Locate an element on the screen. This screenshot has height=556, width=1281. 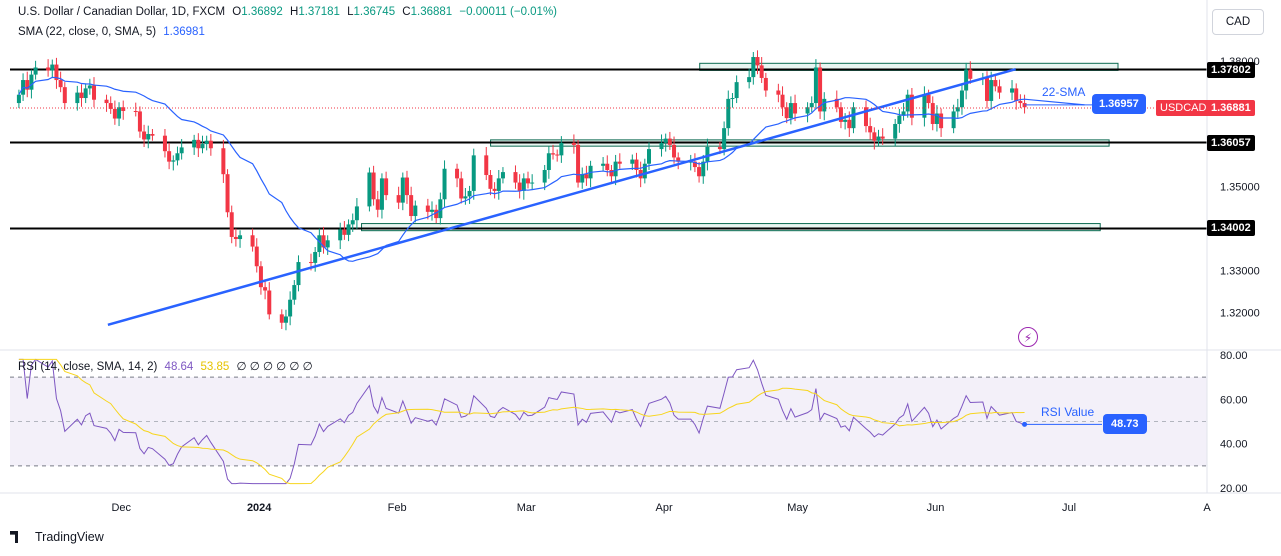
rsi-value: 48.64 is located at coordinates (179, 367).